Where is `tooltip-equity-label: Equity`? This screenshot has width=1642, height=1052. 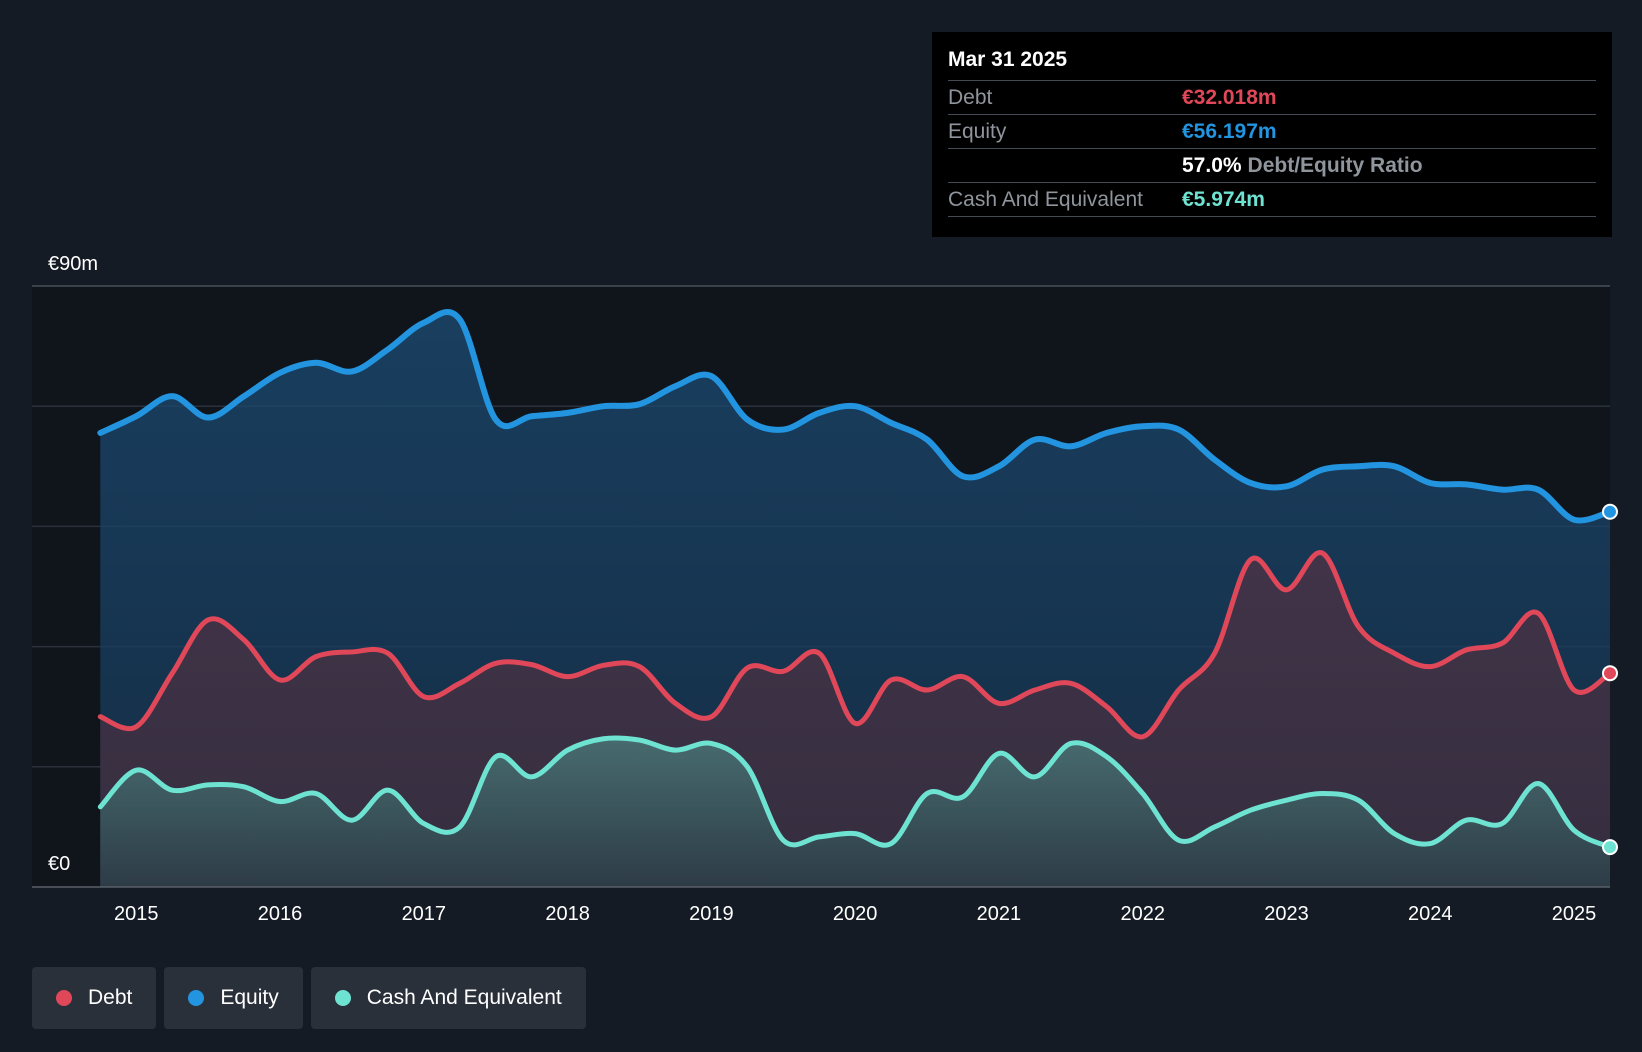 tooltip-equity-label: Equity is located at coordinates (977, 131).